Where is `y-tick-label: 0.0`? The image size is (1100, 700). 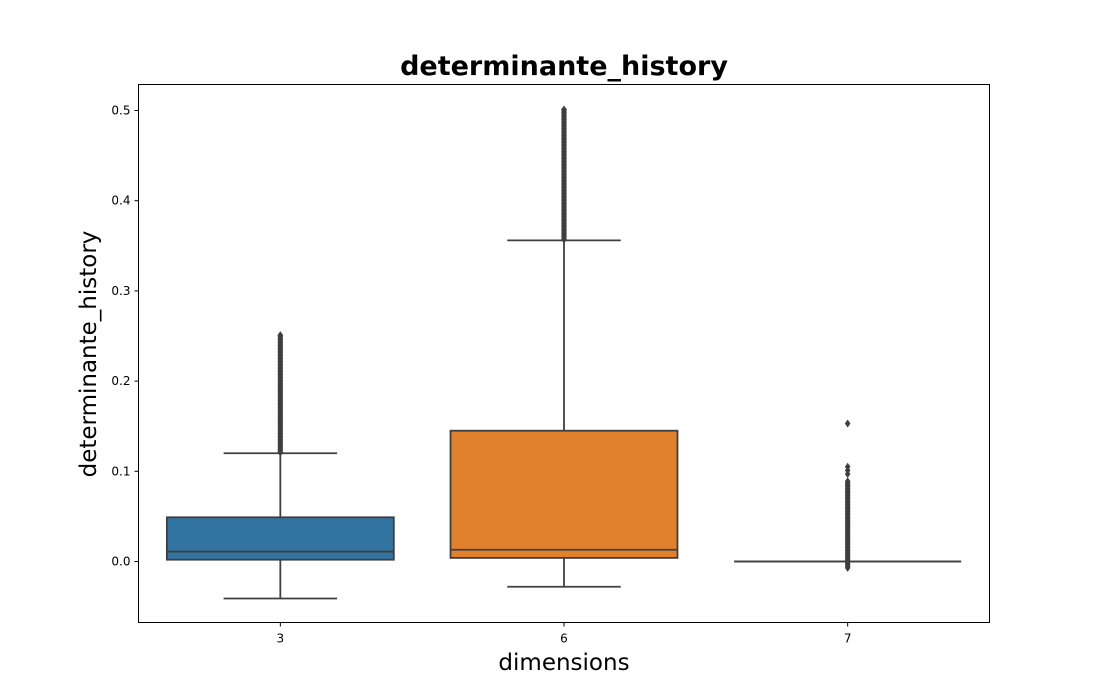 y-tick-label: 0.0 is located at coordinates (120, 562).